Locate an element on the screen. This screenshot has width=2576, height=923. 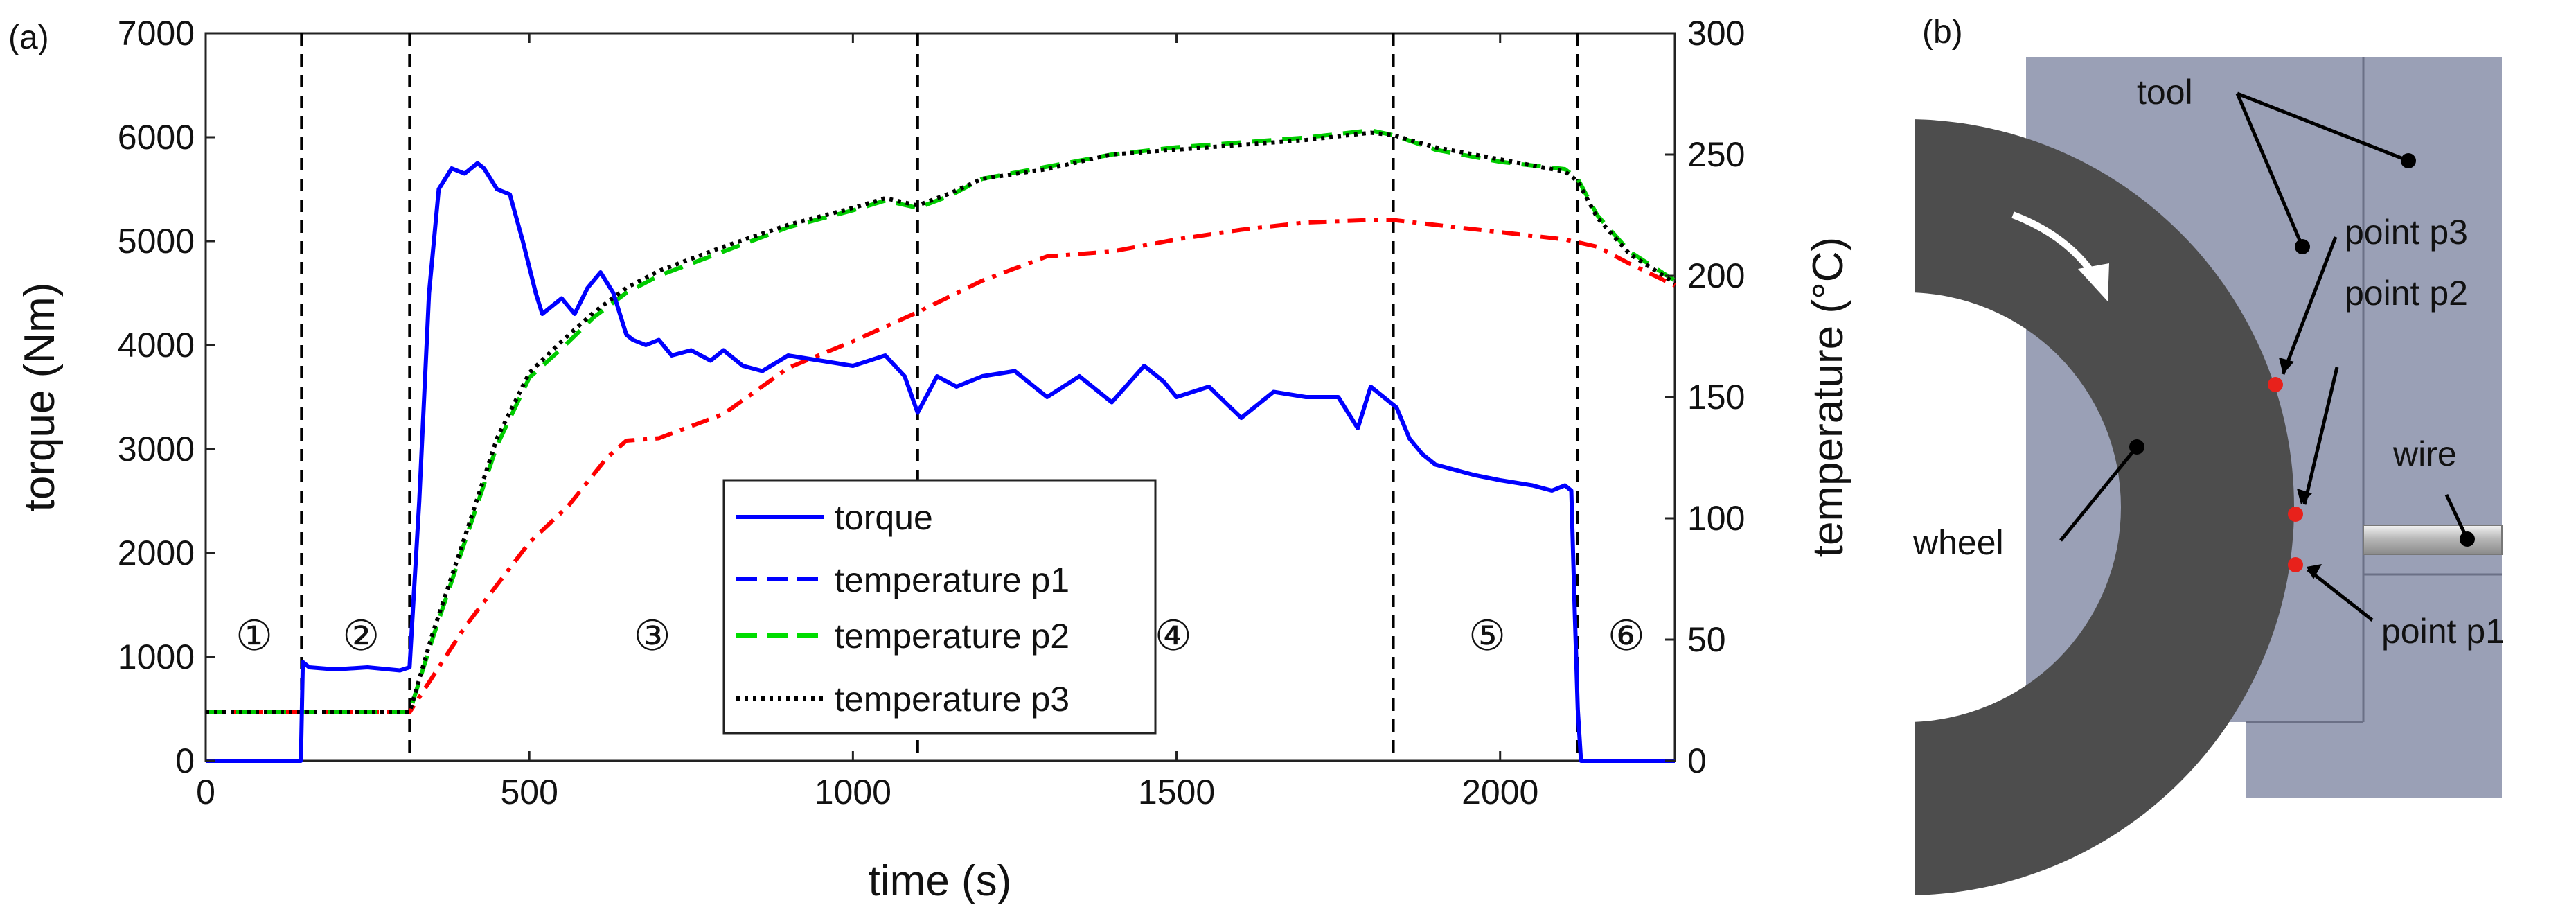
wire-leader-dot is located at coordinates (2467, 539).